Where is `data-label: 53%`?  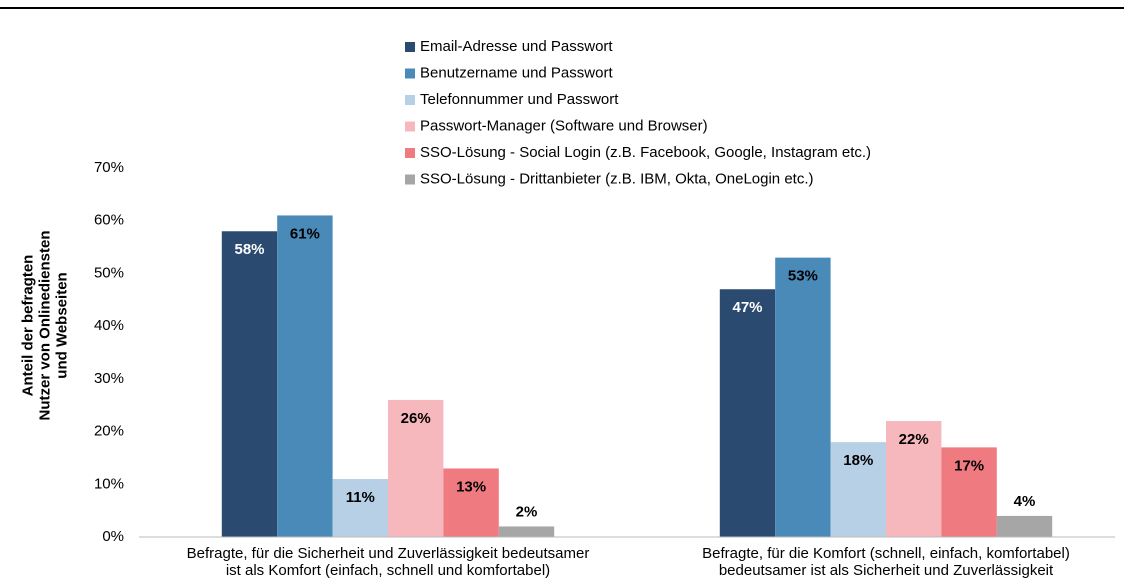 data-label: 53% is located at coordinates (803, 276).